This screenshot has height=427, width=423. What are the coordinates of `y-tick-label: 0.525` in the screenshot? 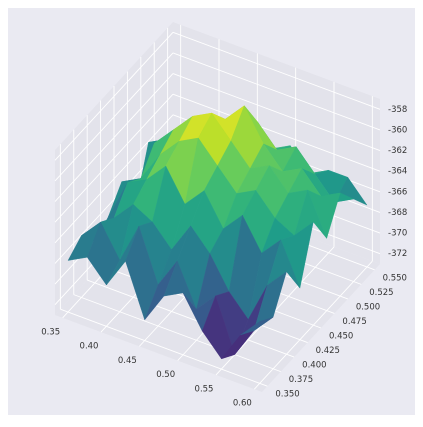 It's located at (381, 293).